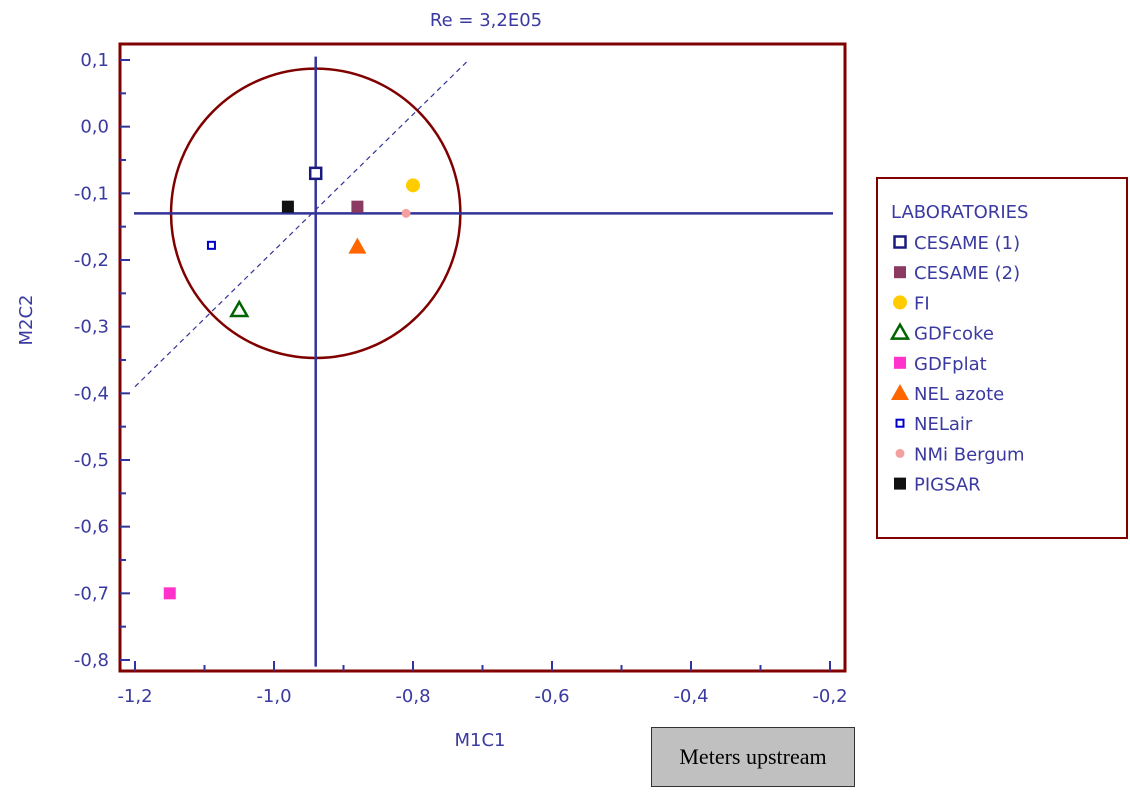  What do you see at coordinates (829, 696) in the screenshot?
I see `x-tick-label: -0,2` at bounding box center [829, 696].